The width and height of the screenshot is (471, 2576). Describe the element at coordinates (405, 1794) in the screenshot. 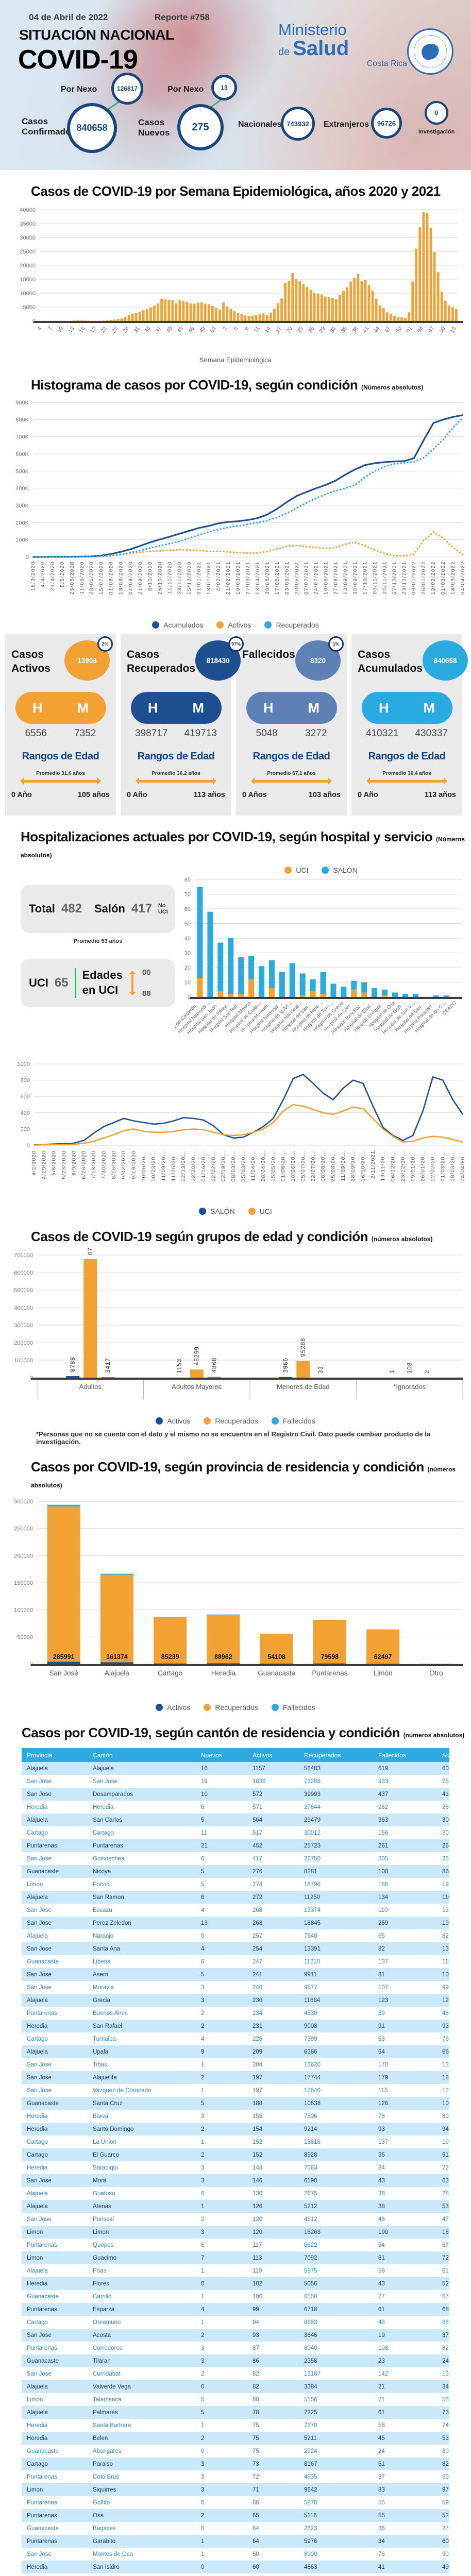

I see `table-cell: 437` at that location.